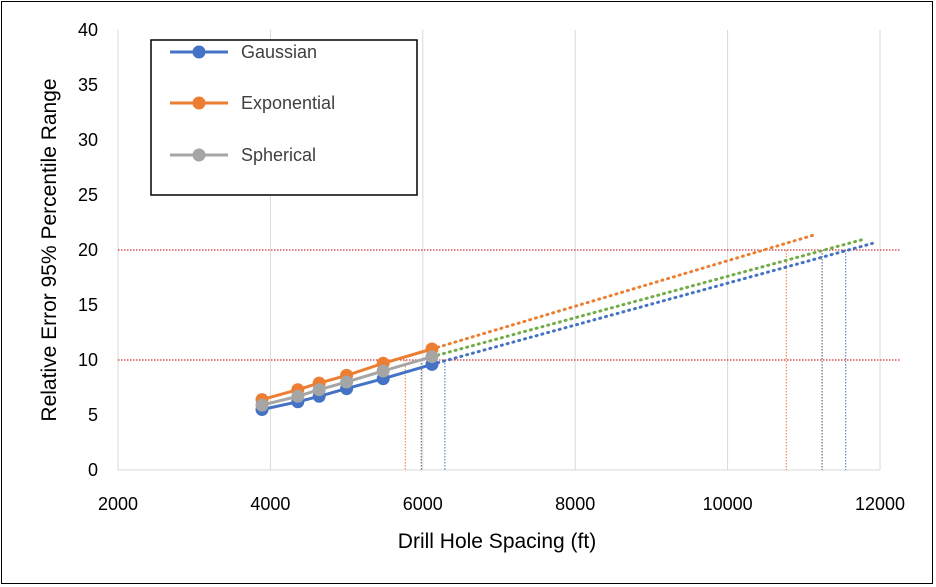 The height and width of the screenshot is (587, 936). Describe the element at coordinates (88, 305) in the screenshot. I see `y-tick-label: 15` at that location.